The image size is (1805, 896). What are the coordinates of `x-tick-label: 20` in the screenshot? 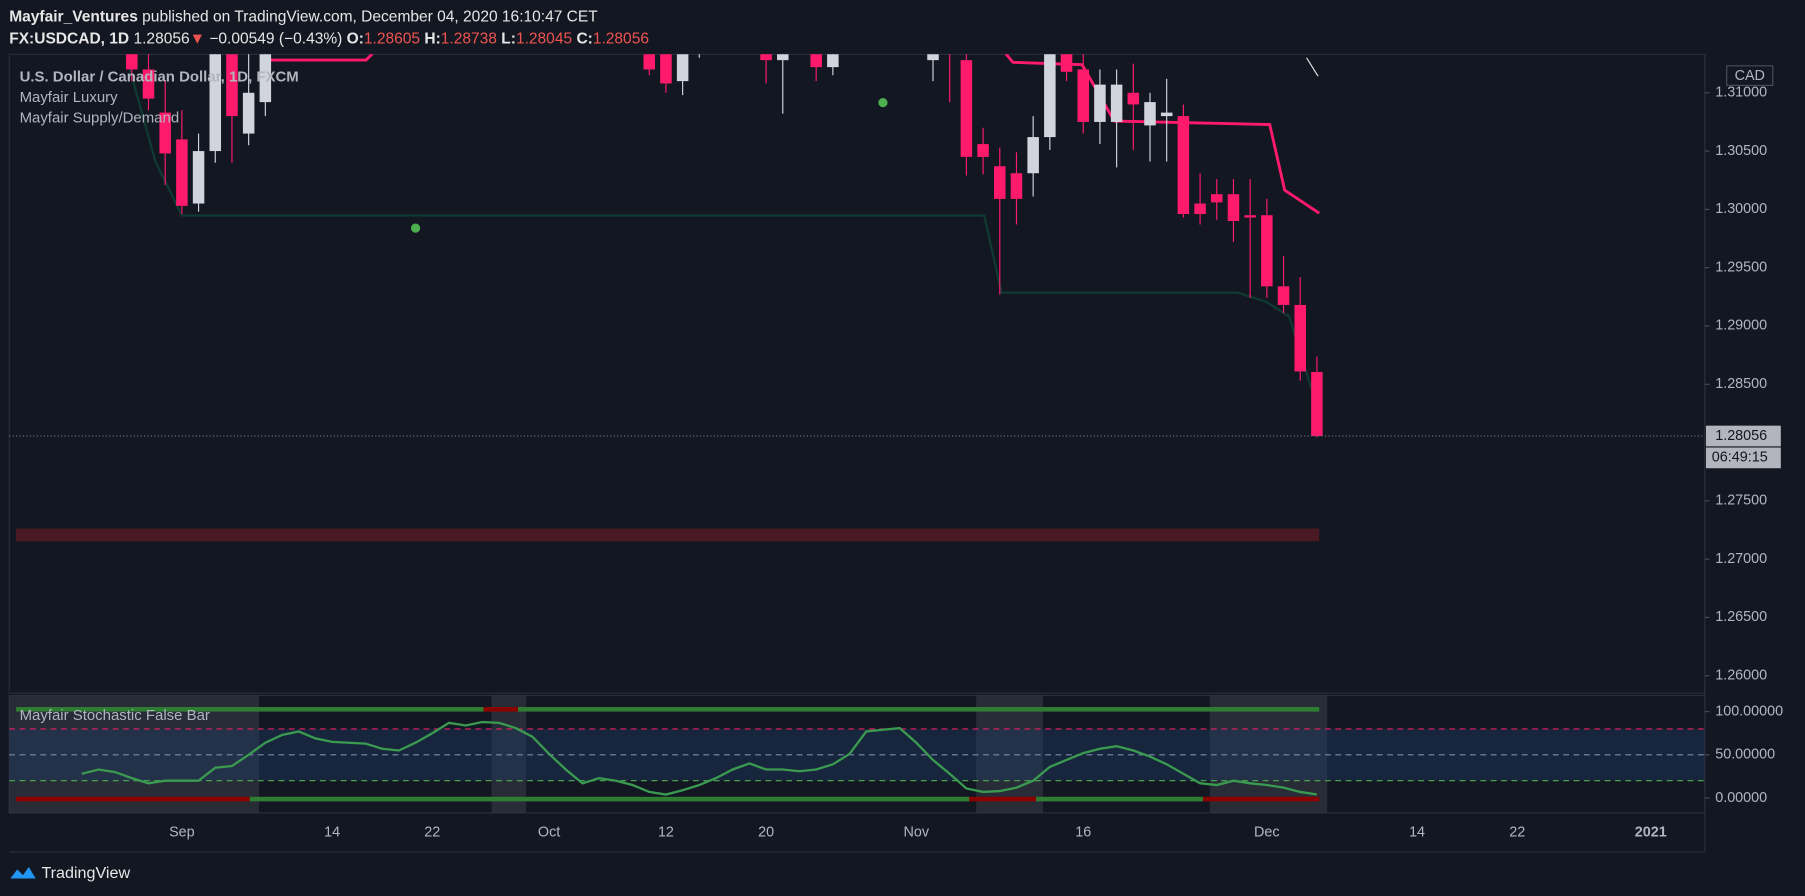 It's located at (766, 832).